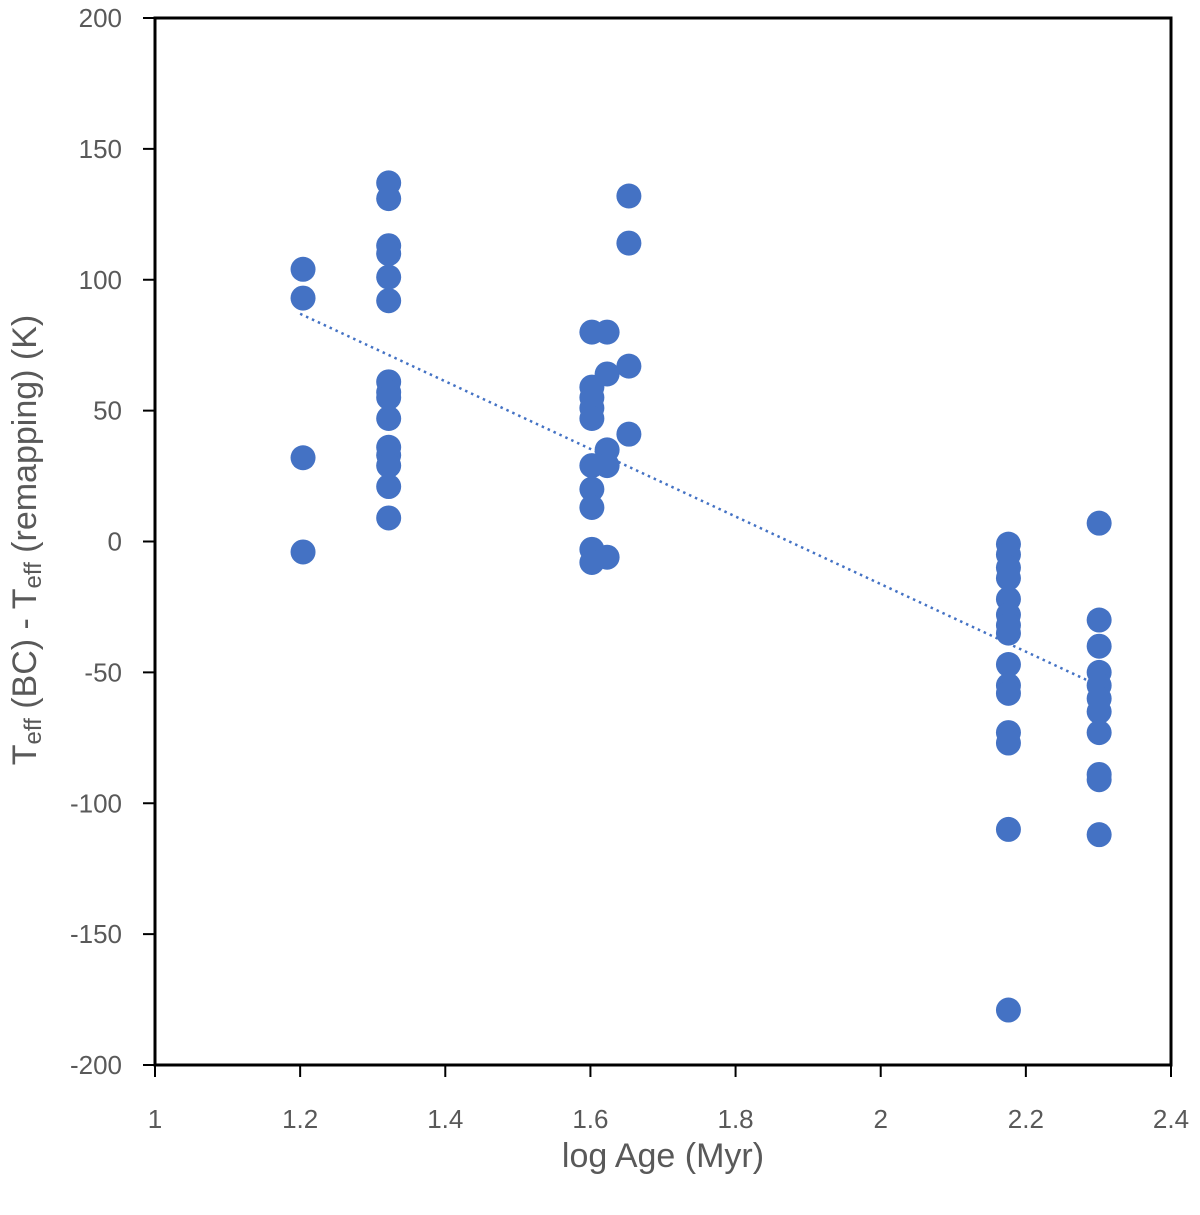 The width and height of the screenshot is (1200, 1215). I want to click on y-tick-label: 50, so click(107, 411).